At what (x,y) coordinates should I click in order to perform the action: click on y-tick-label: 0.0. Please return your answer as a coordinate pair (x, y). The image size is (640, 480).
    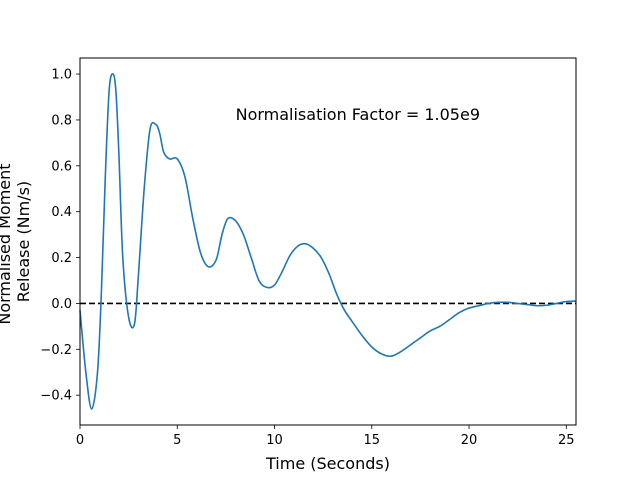
    Looking at the image, I should click on (61, 304).